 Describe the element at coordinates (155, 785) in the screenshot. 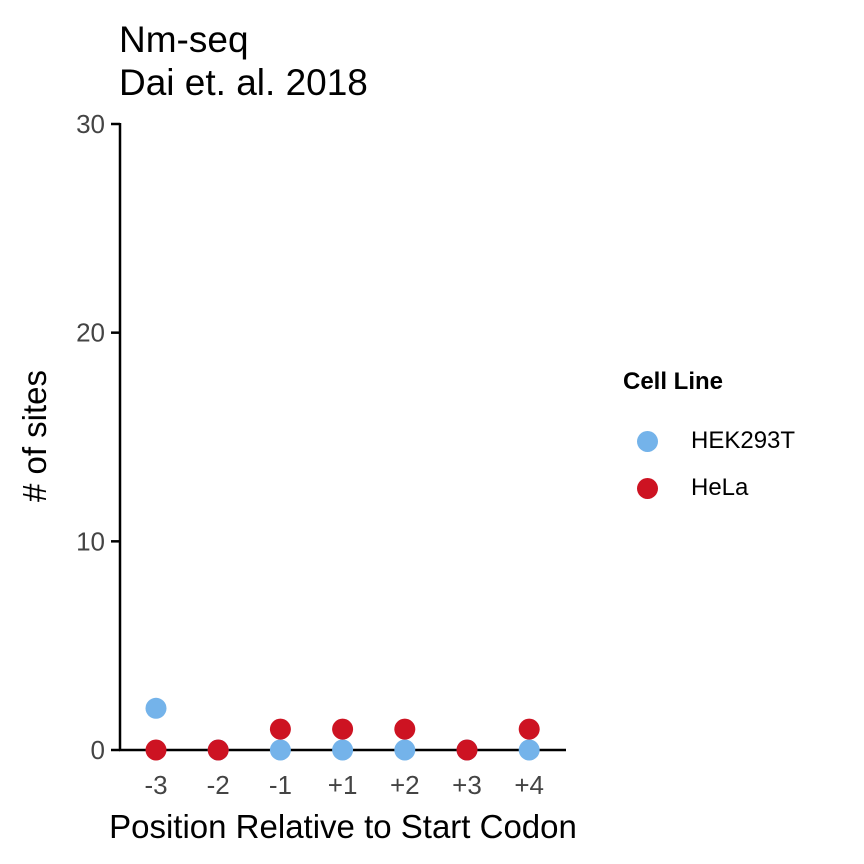

I see `x-tick-label: -3` at that location.